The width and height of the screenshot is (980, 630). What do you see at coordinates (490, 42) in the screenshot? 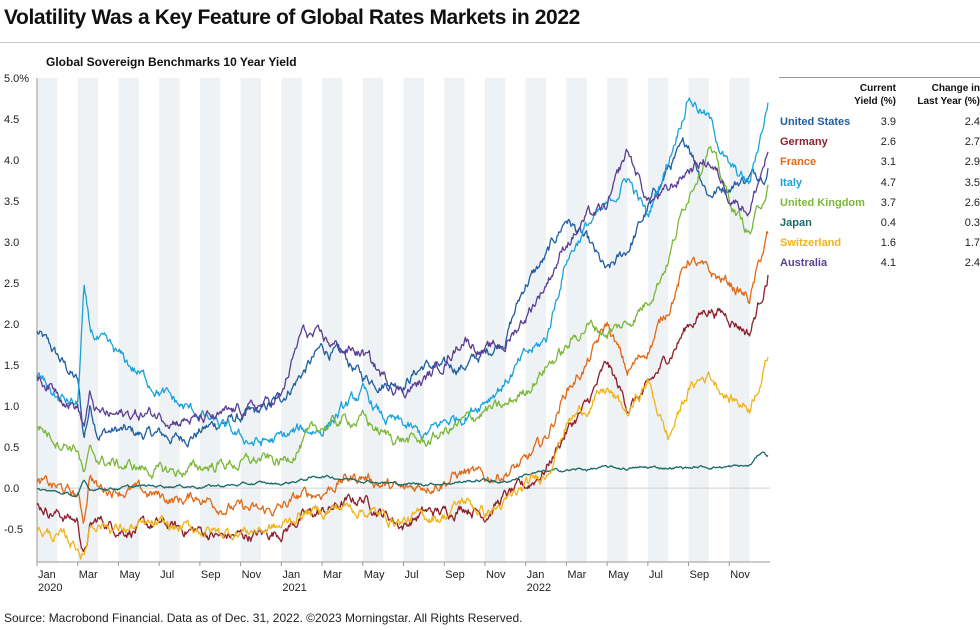
I see `title-divider` at bounding box center [490, 42].